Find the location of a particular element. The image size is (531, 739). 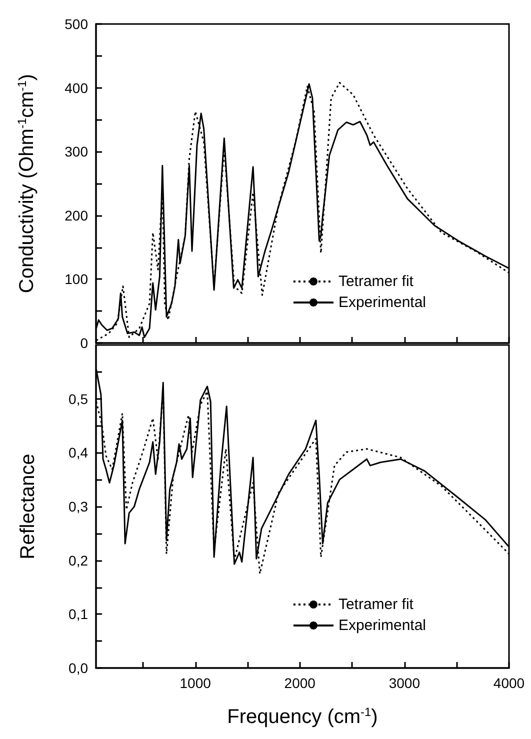

x-tick-label: 2000 is located at coordinates (300, 683).